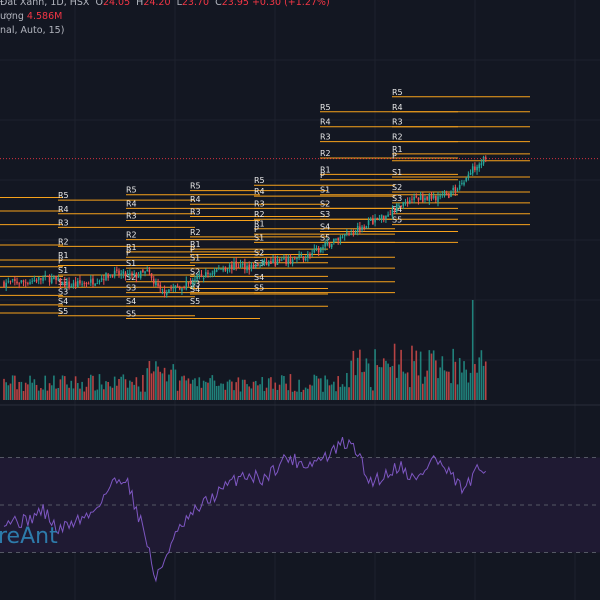 Image resolution: width=600 pixels, height=600 pixels. What do you see at coordinates (63, 195) in the screenshot?
I see `pivot-1-R5-label: R5` at bounding box center [63, 195].